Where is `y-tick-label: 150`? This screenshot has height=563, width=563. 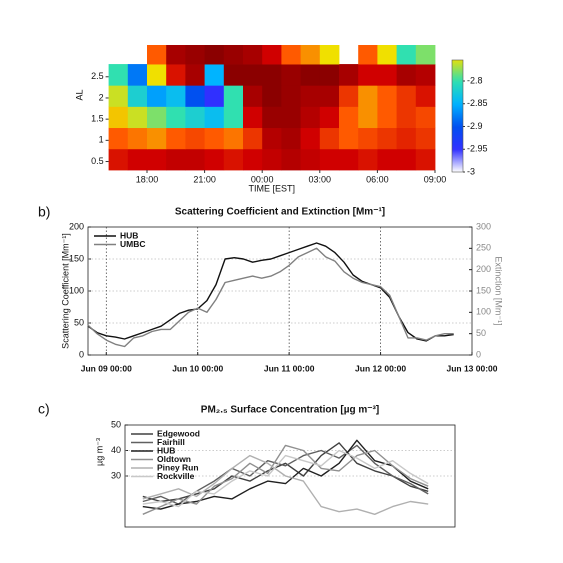
y-tick-label: 150 is located at coordinates (76, 258).